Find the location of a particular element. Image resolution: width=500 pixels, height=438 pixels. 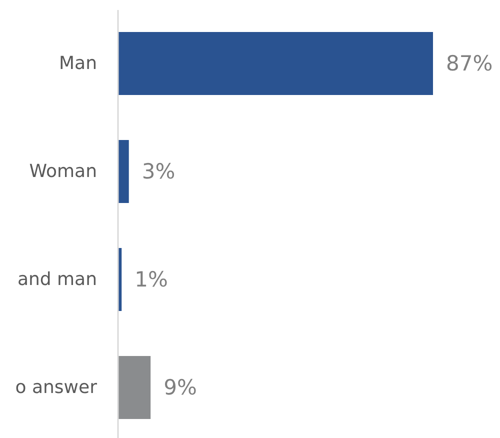

data-label: 87% is located at coordinates (469, 64).